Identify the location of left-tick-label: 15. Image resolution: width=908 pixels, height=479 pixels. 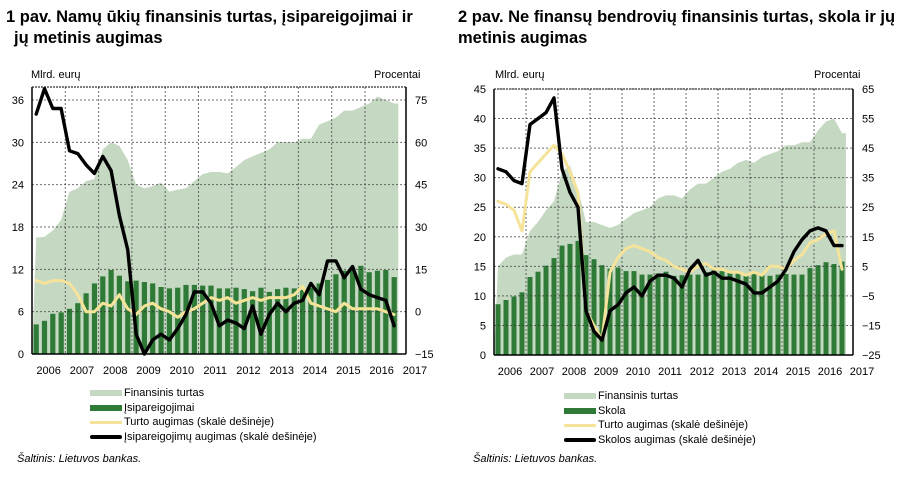
(480, 267).